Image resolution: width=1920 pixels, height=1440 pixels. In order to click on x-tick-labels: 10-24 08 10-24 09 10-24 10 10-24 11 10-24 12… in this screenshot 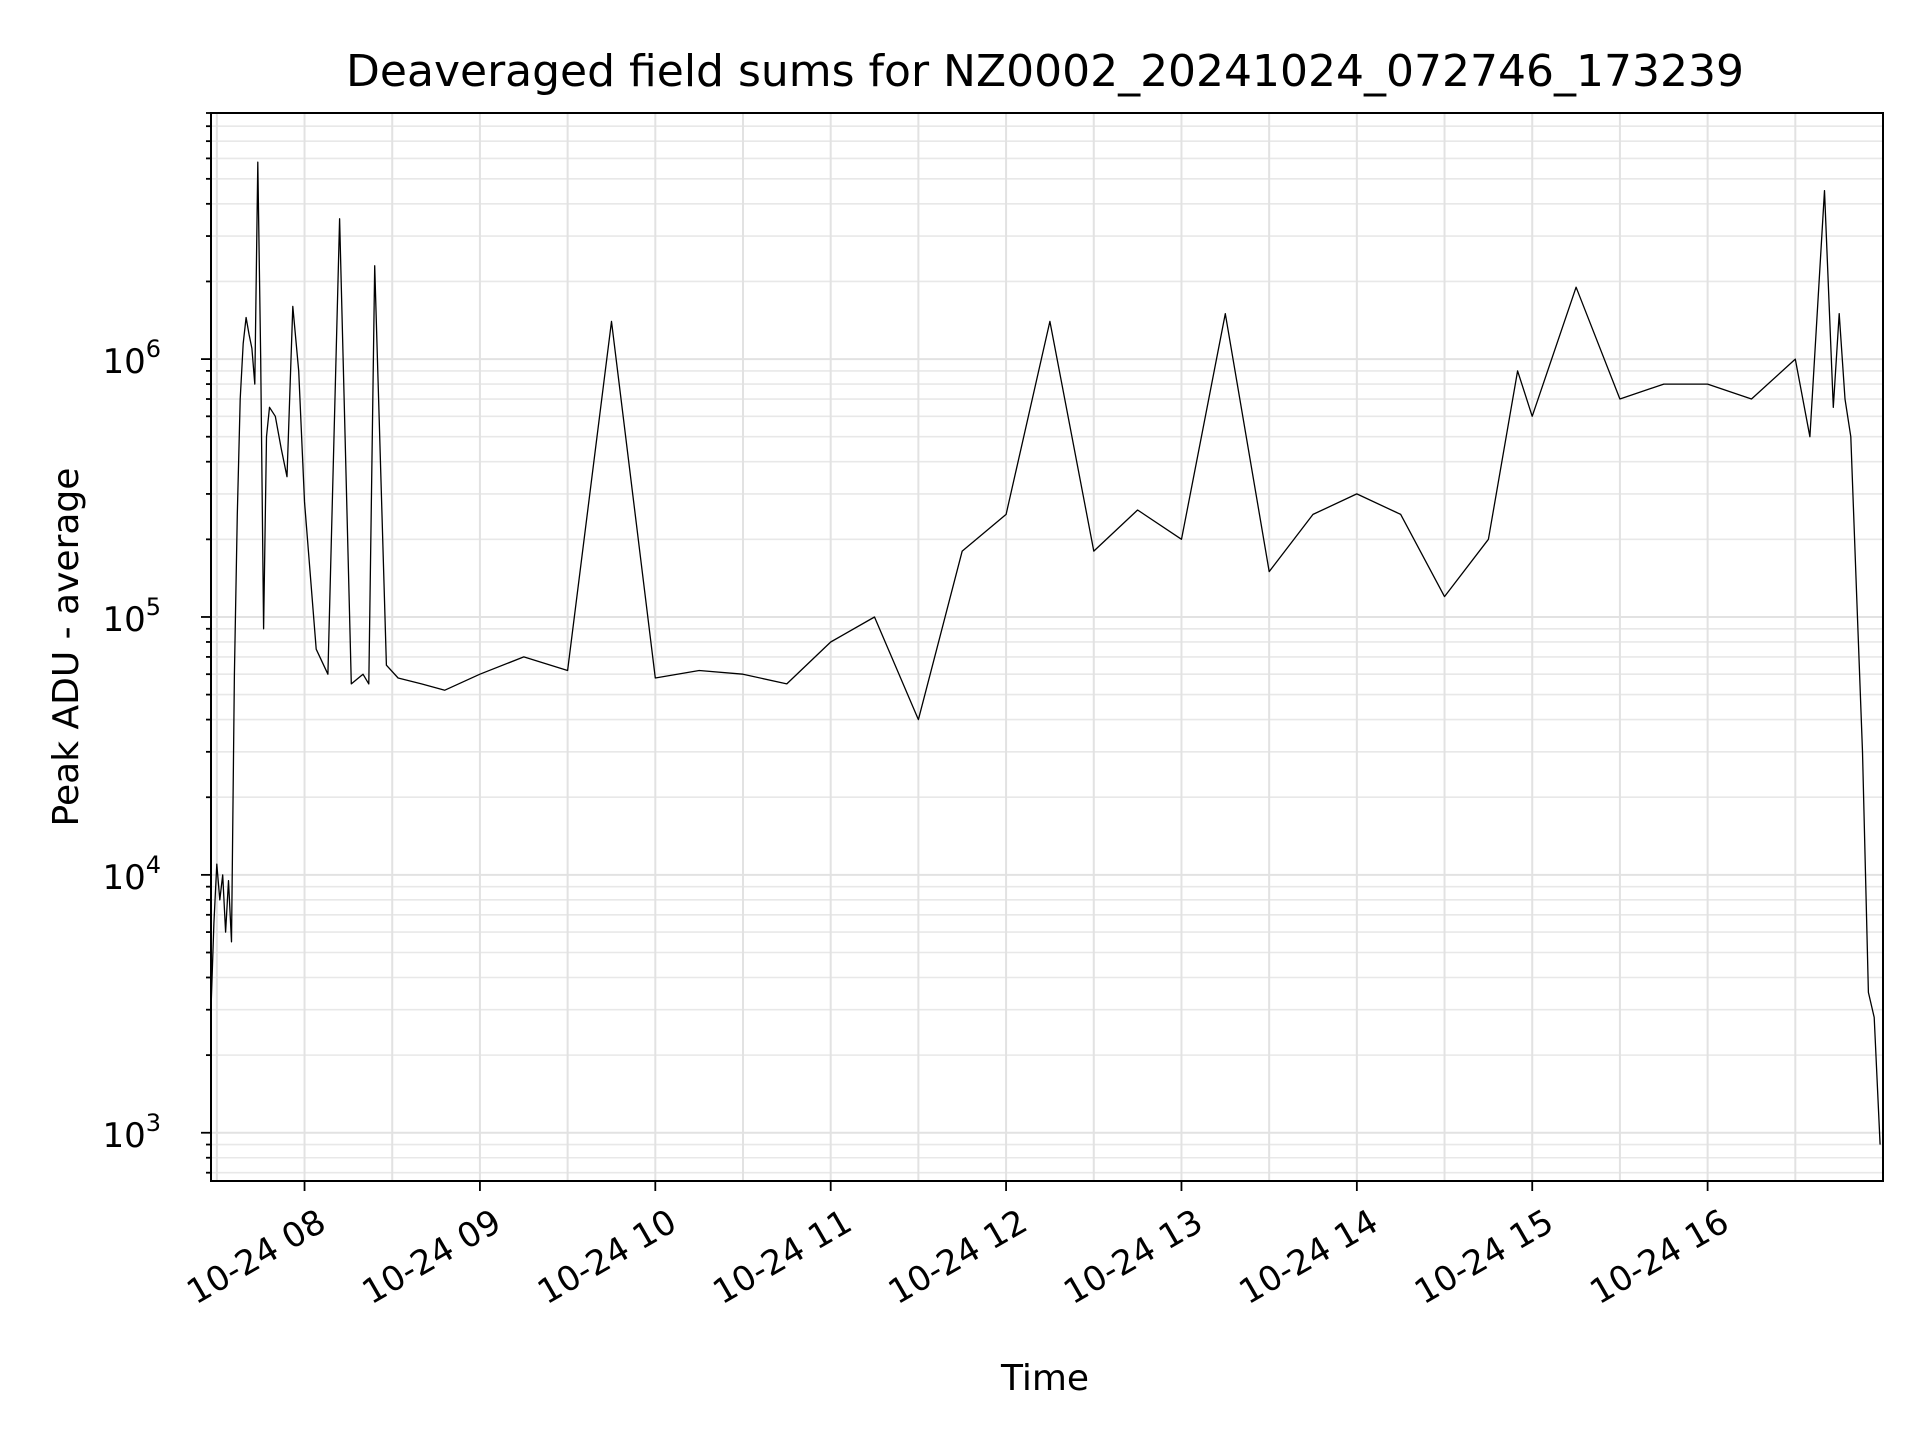, I will do `click(957, 1257)`.